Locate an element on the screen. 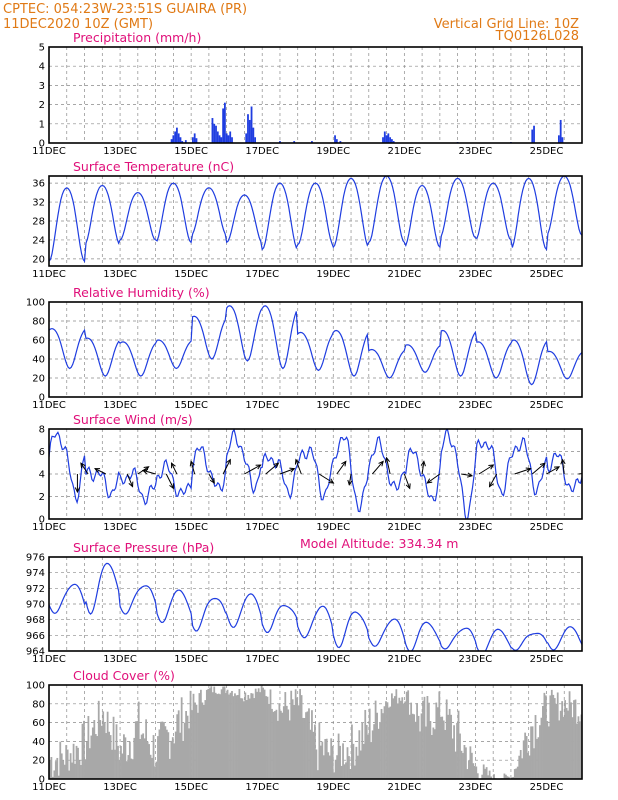 The height and width of the screenshot is (800, 618). y-tick-label: 2 is located at coordinates (42, 105).